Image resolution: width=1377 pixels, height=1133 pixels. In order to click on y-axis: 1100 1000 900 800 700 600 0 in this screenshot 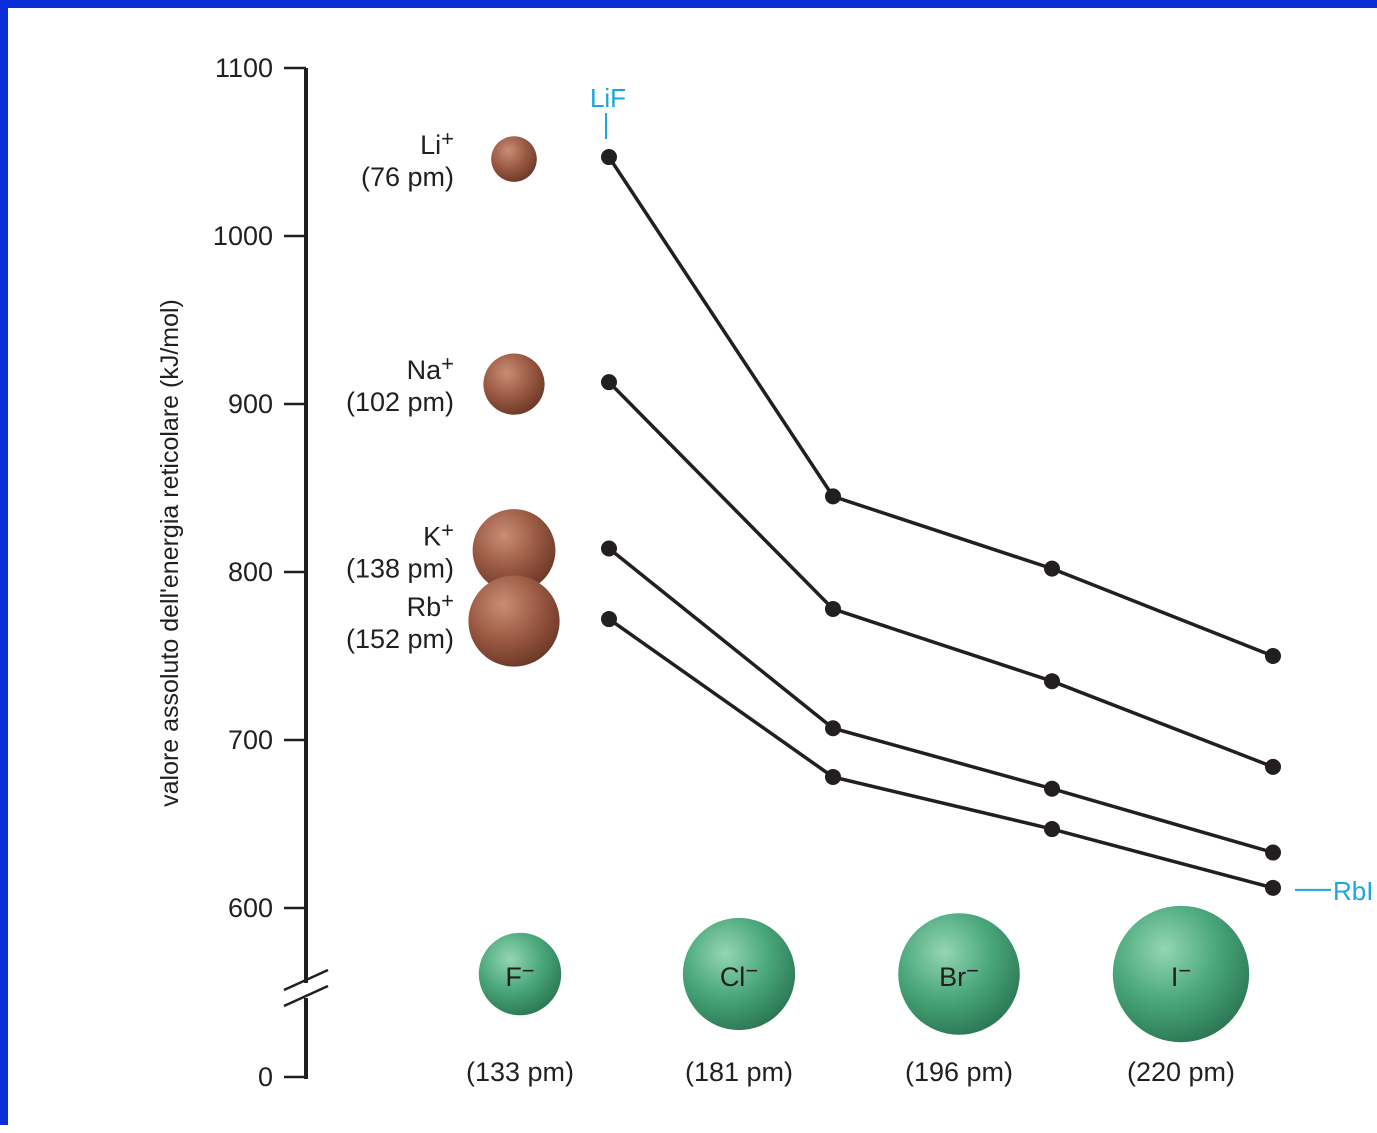, I will do `click(271, 572)`.